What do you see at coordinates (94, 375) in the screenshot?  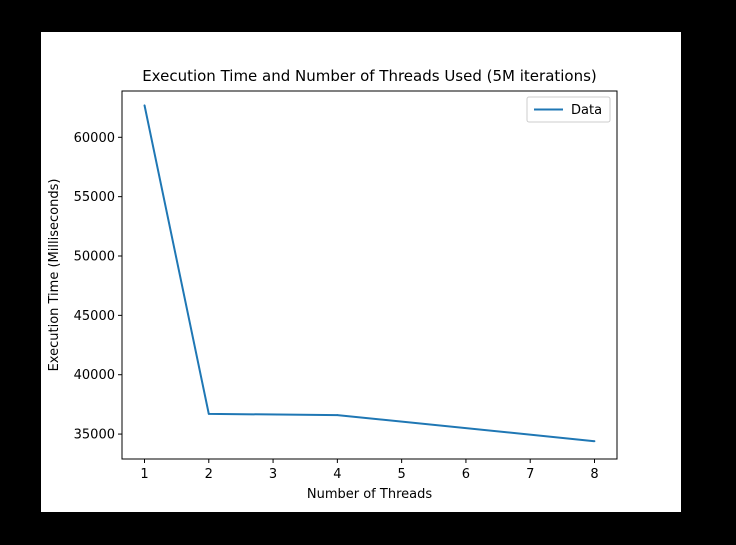 I see `y-tick-label: 40000` at bounding box center [94, 375].